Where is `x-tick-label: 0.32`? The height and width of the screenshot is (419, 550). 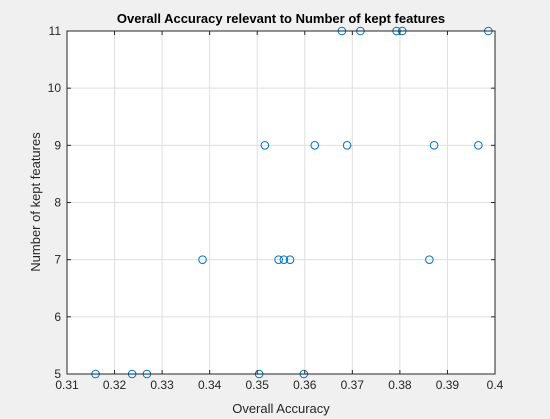 x-tick-label: 0.32 is located at coordinates (115, 385).